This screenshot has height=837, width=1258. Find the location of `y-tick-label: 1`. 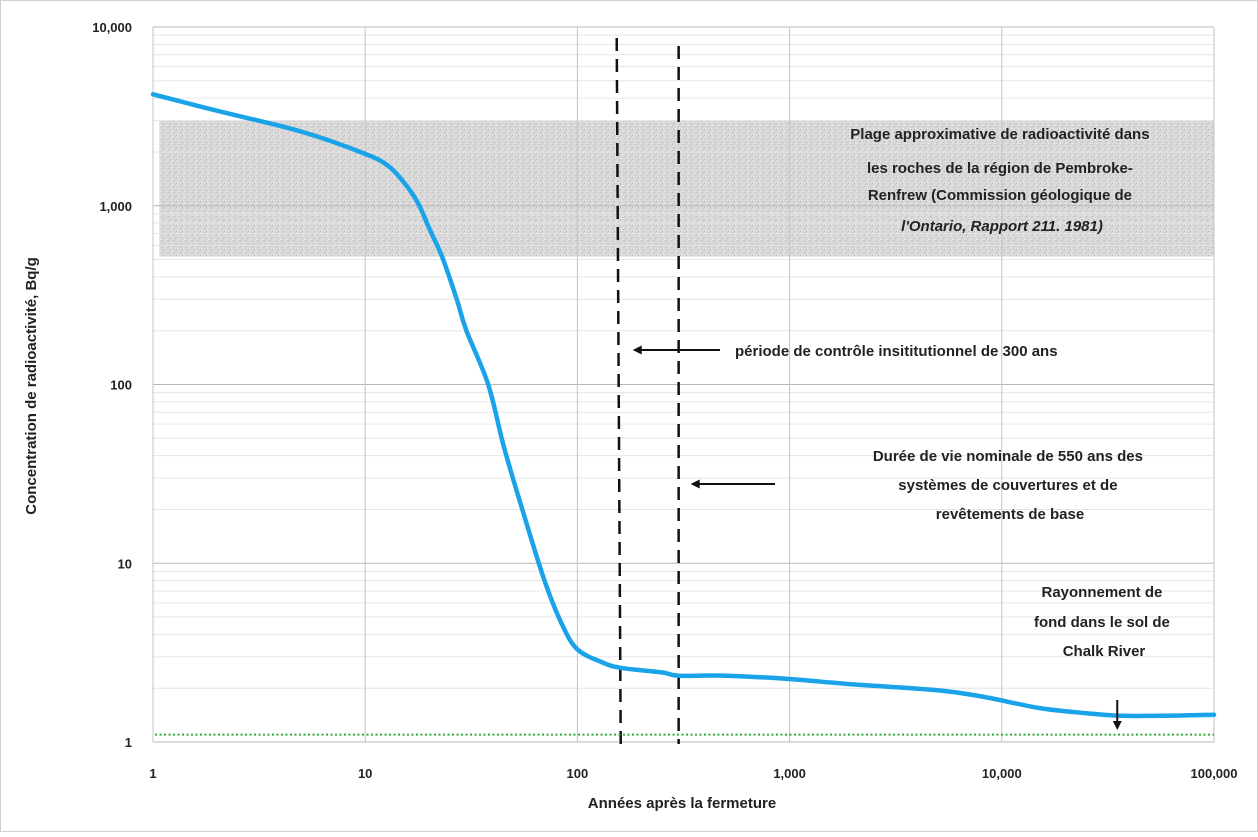

y-tick-label: 1 is located at coordinates (128, 742).